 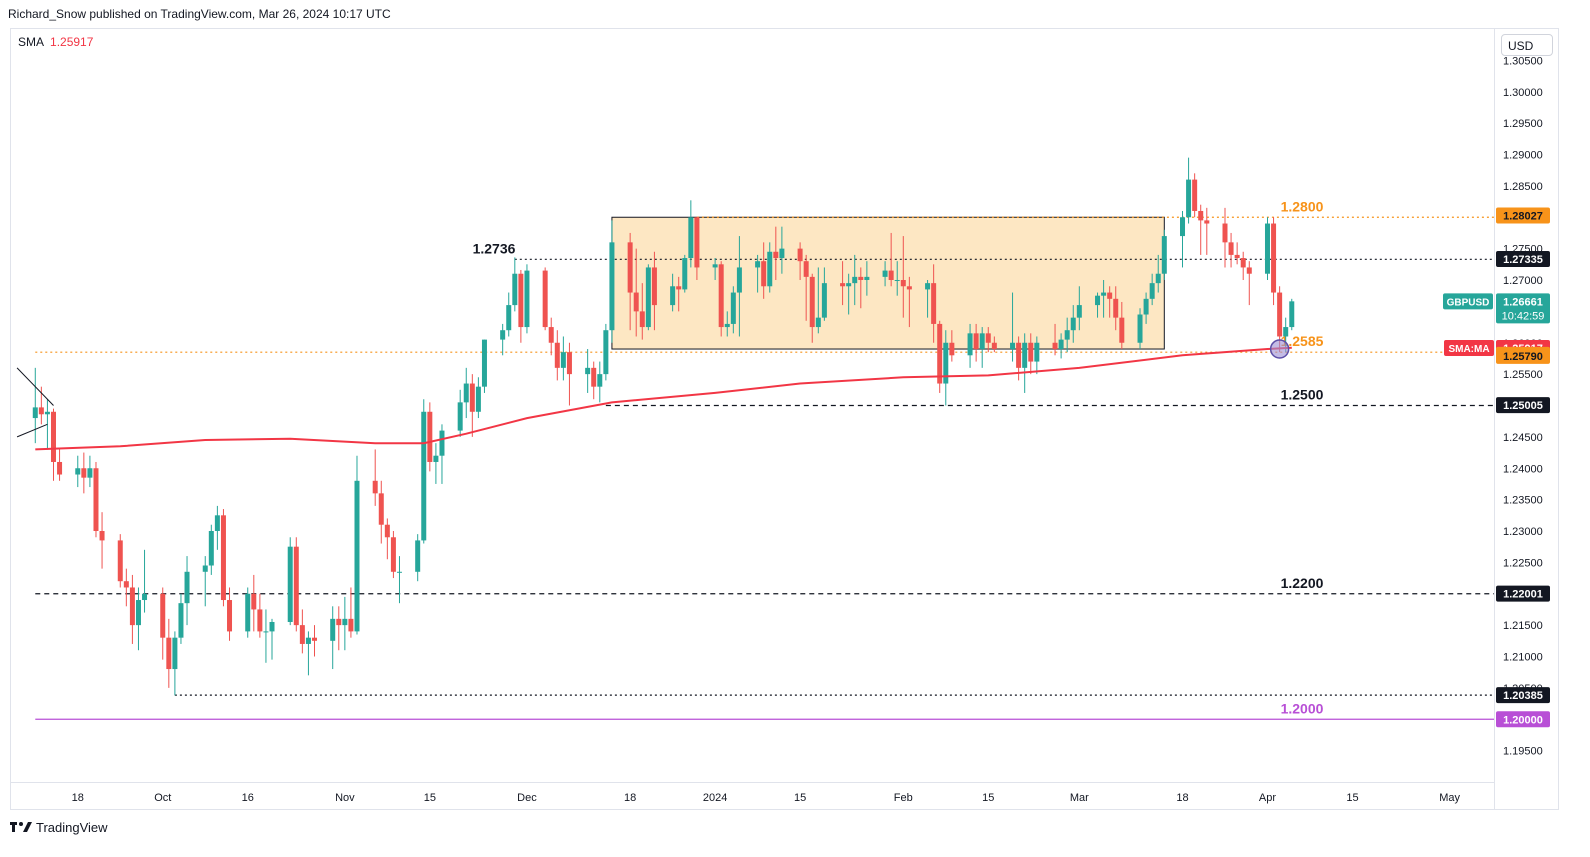 What do you see at coordinates (35, 386) in the screenshot?
I see `trend-line` at bounding box center [35, 386].